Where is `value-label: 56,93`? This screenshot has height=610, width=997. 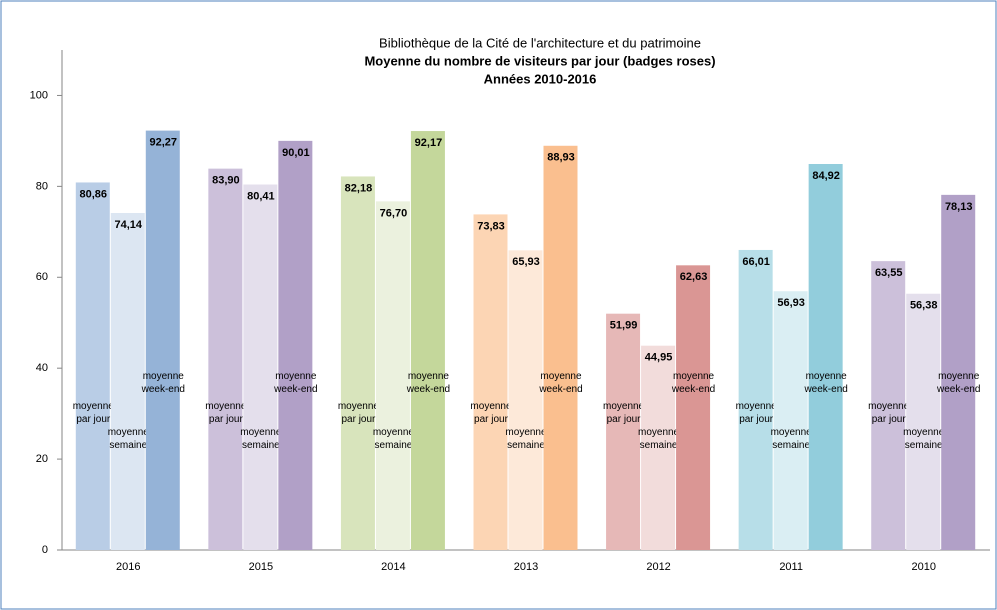 value-label: 56,93 is located at coordinates (791, 303).